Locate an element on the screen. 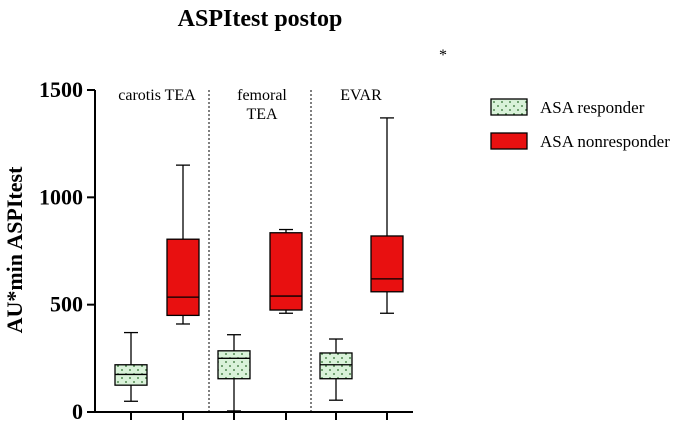  legend-label-1: ASA responder is located at coordinates (592, 107).